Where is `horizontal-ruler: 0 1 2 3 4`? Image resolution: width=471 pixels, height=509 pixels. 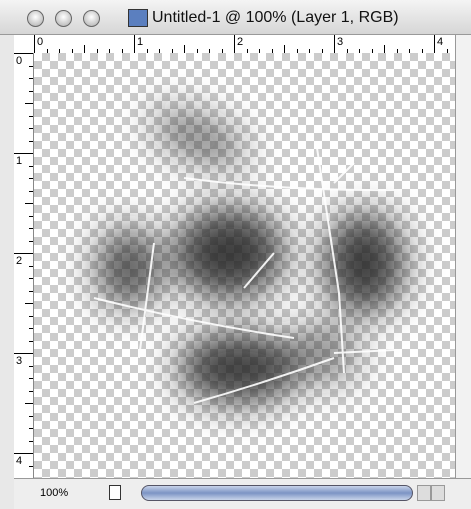 horizontal-ruler: 0 1 2 3 4 is located at coordinates (244, 44).